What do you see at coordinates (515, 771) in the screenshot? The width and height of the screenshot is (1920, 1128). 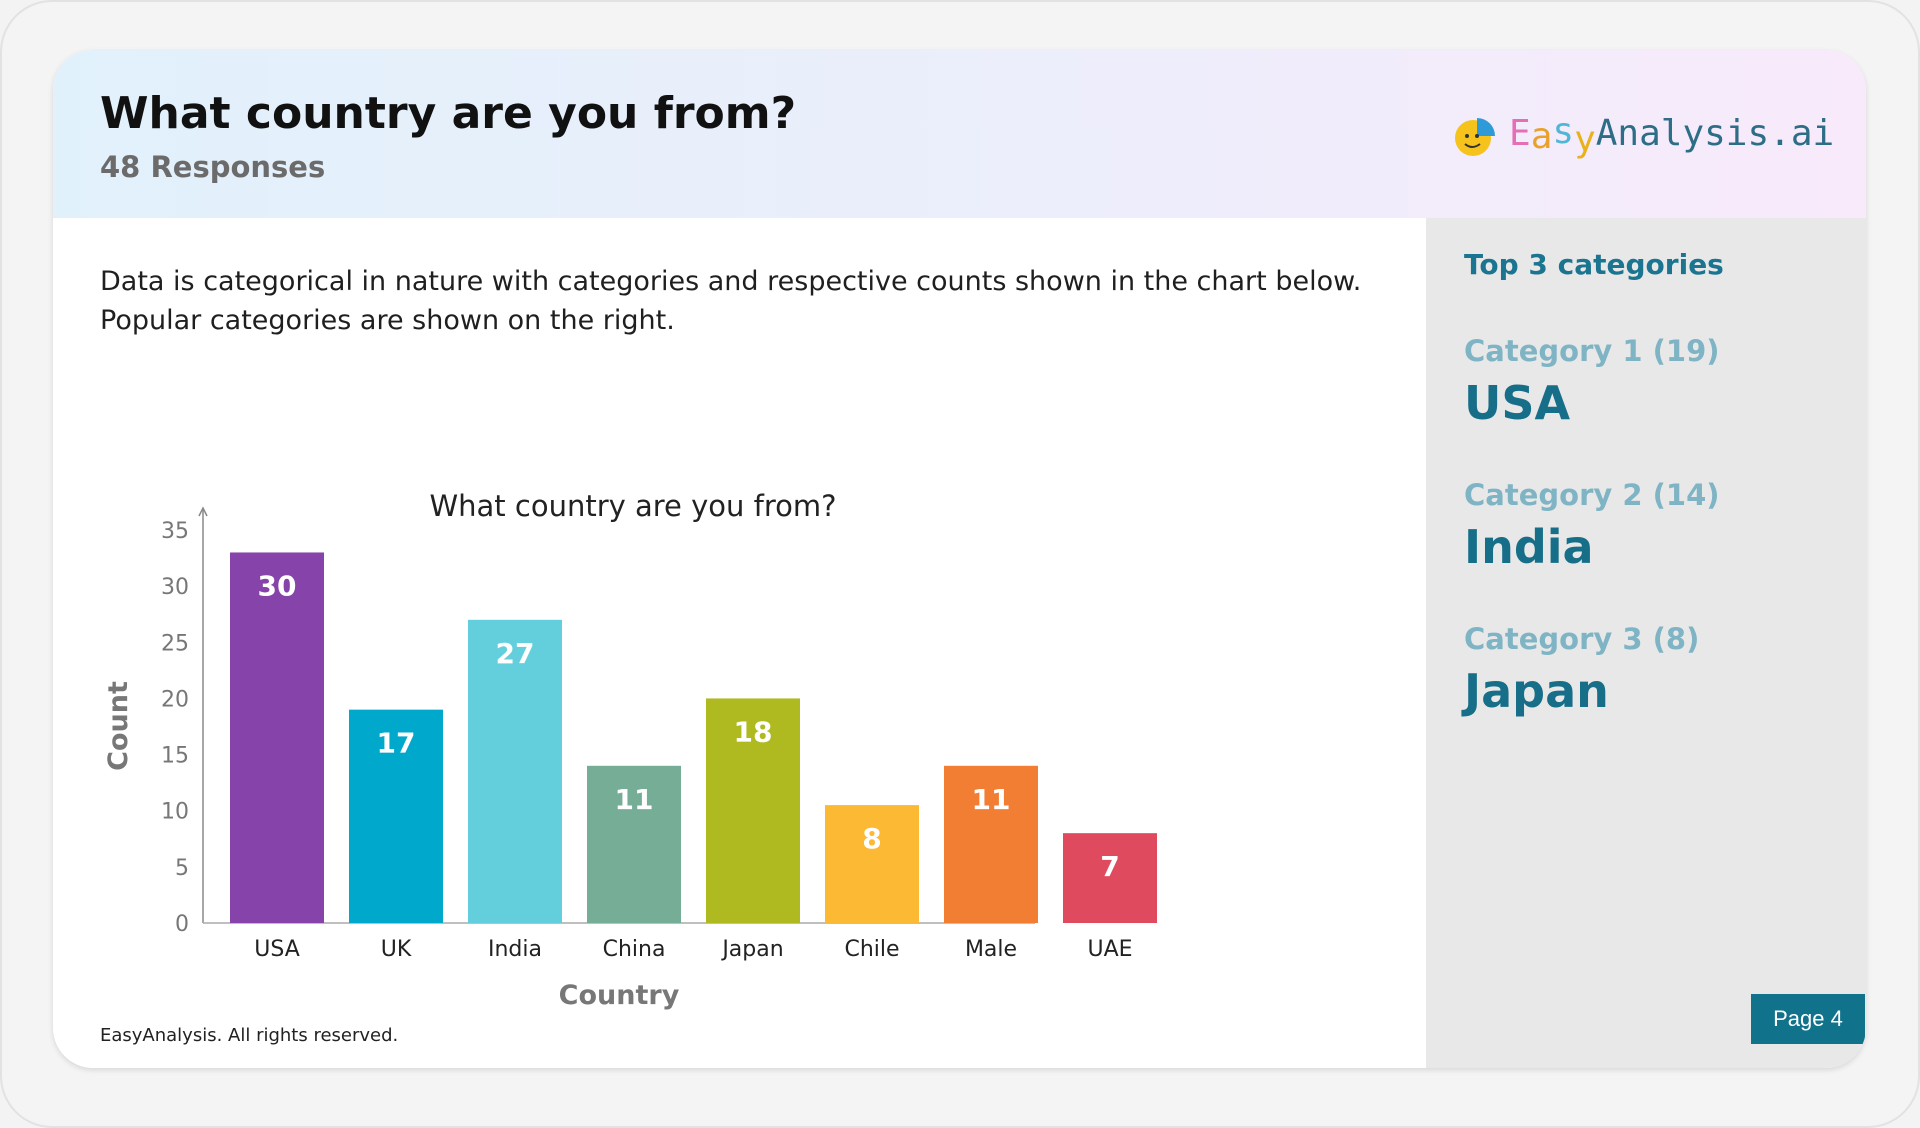 I see `bar-india` at bounding box center [515, 771].